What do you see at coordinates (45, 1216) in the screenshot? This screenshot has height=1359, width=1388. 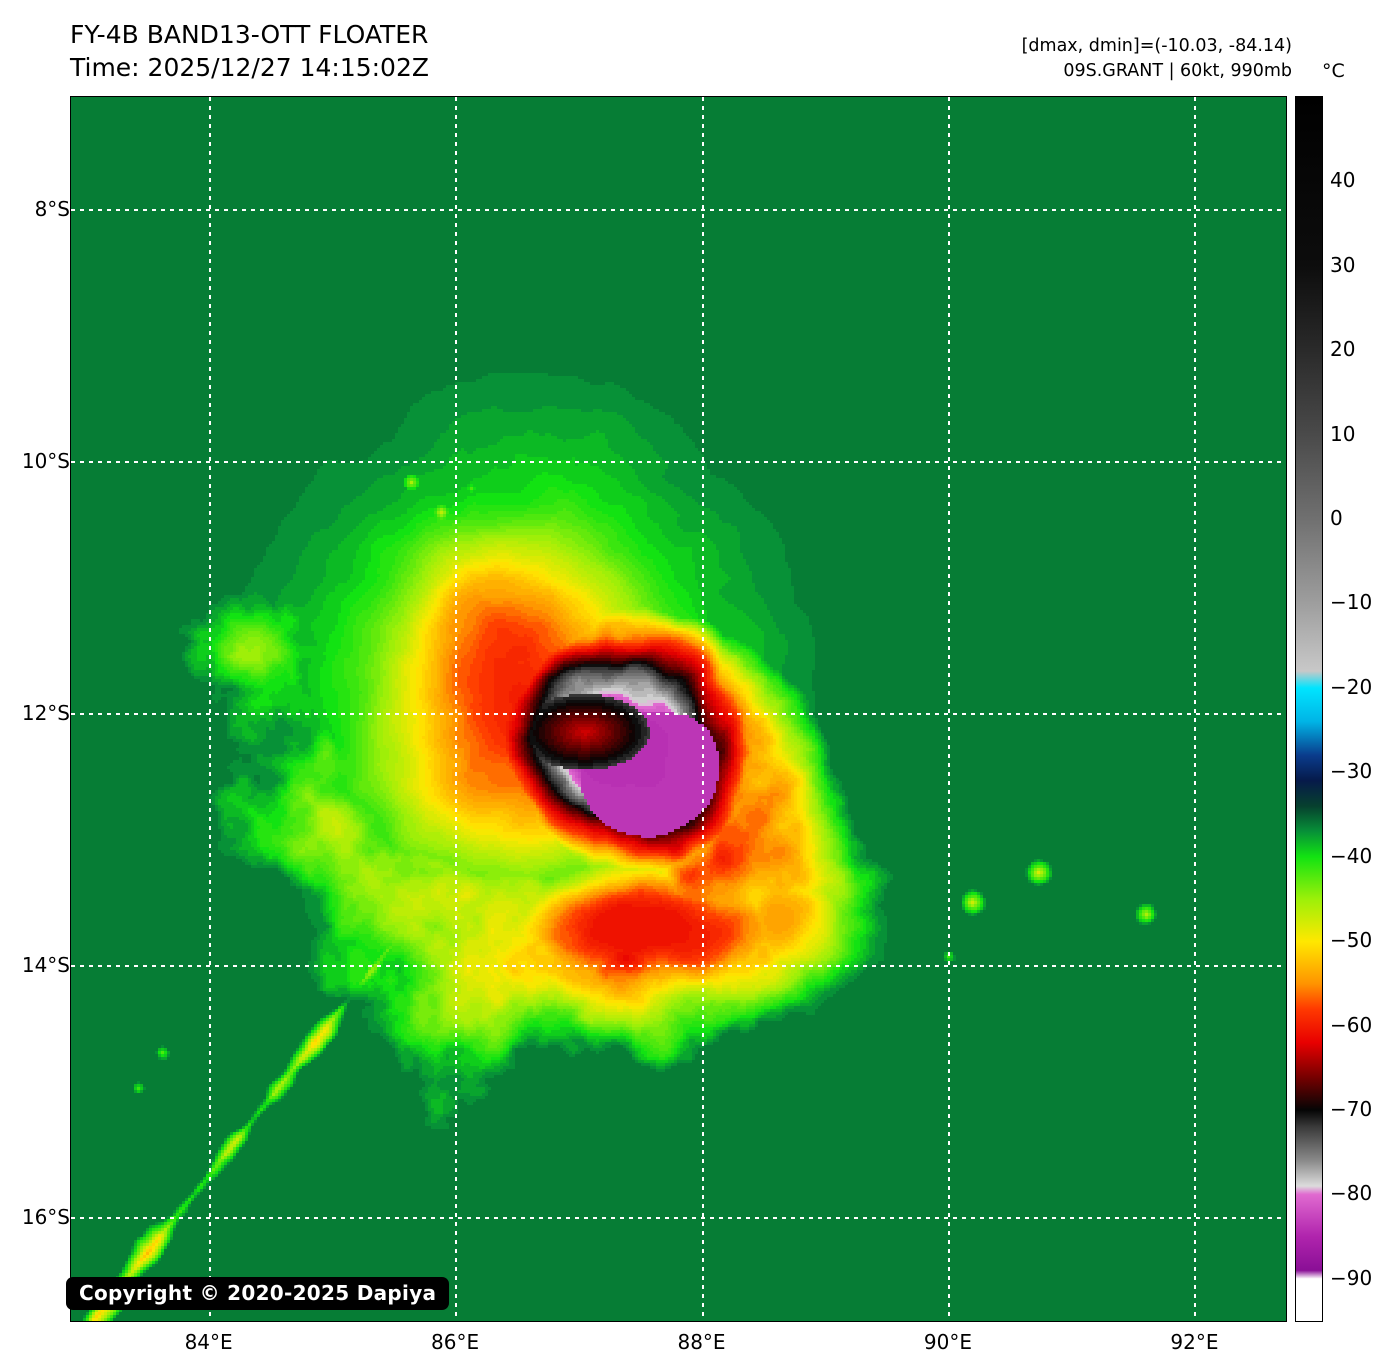 I see `y-axis-tick: 16°S` at bounding box center [45, 1216].